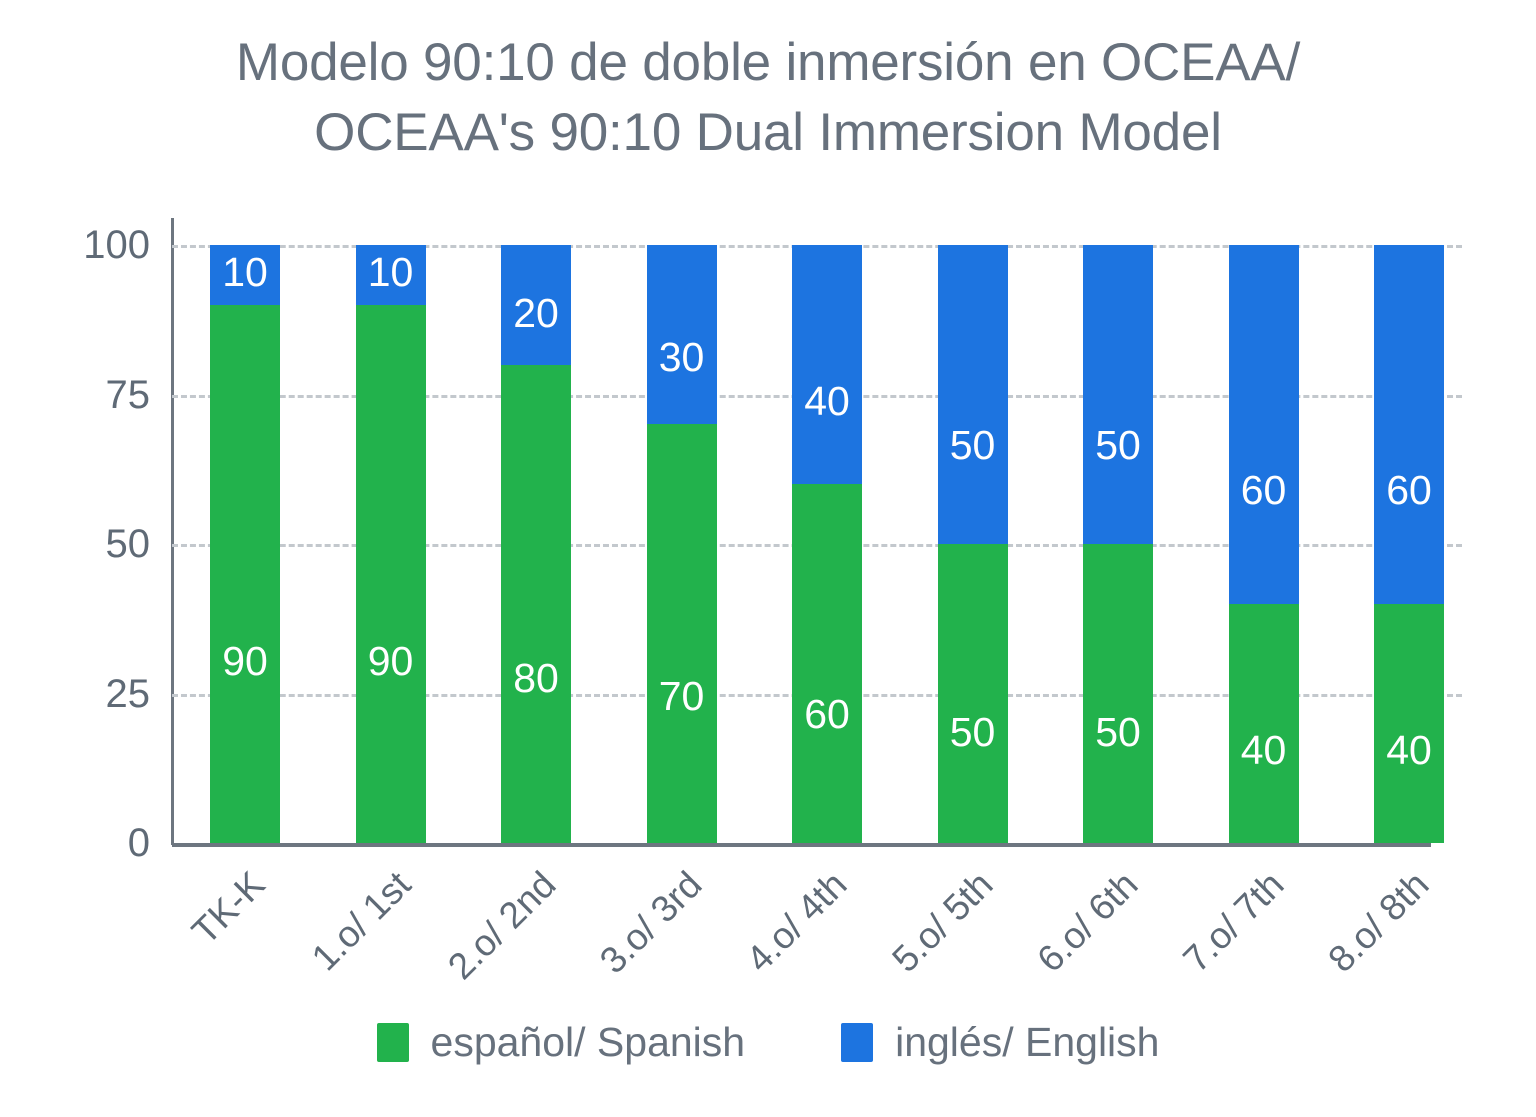 This screenshot has width=1536, height=1117. I want to click on bar-value-label-english: 30, so click(681, 356).